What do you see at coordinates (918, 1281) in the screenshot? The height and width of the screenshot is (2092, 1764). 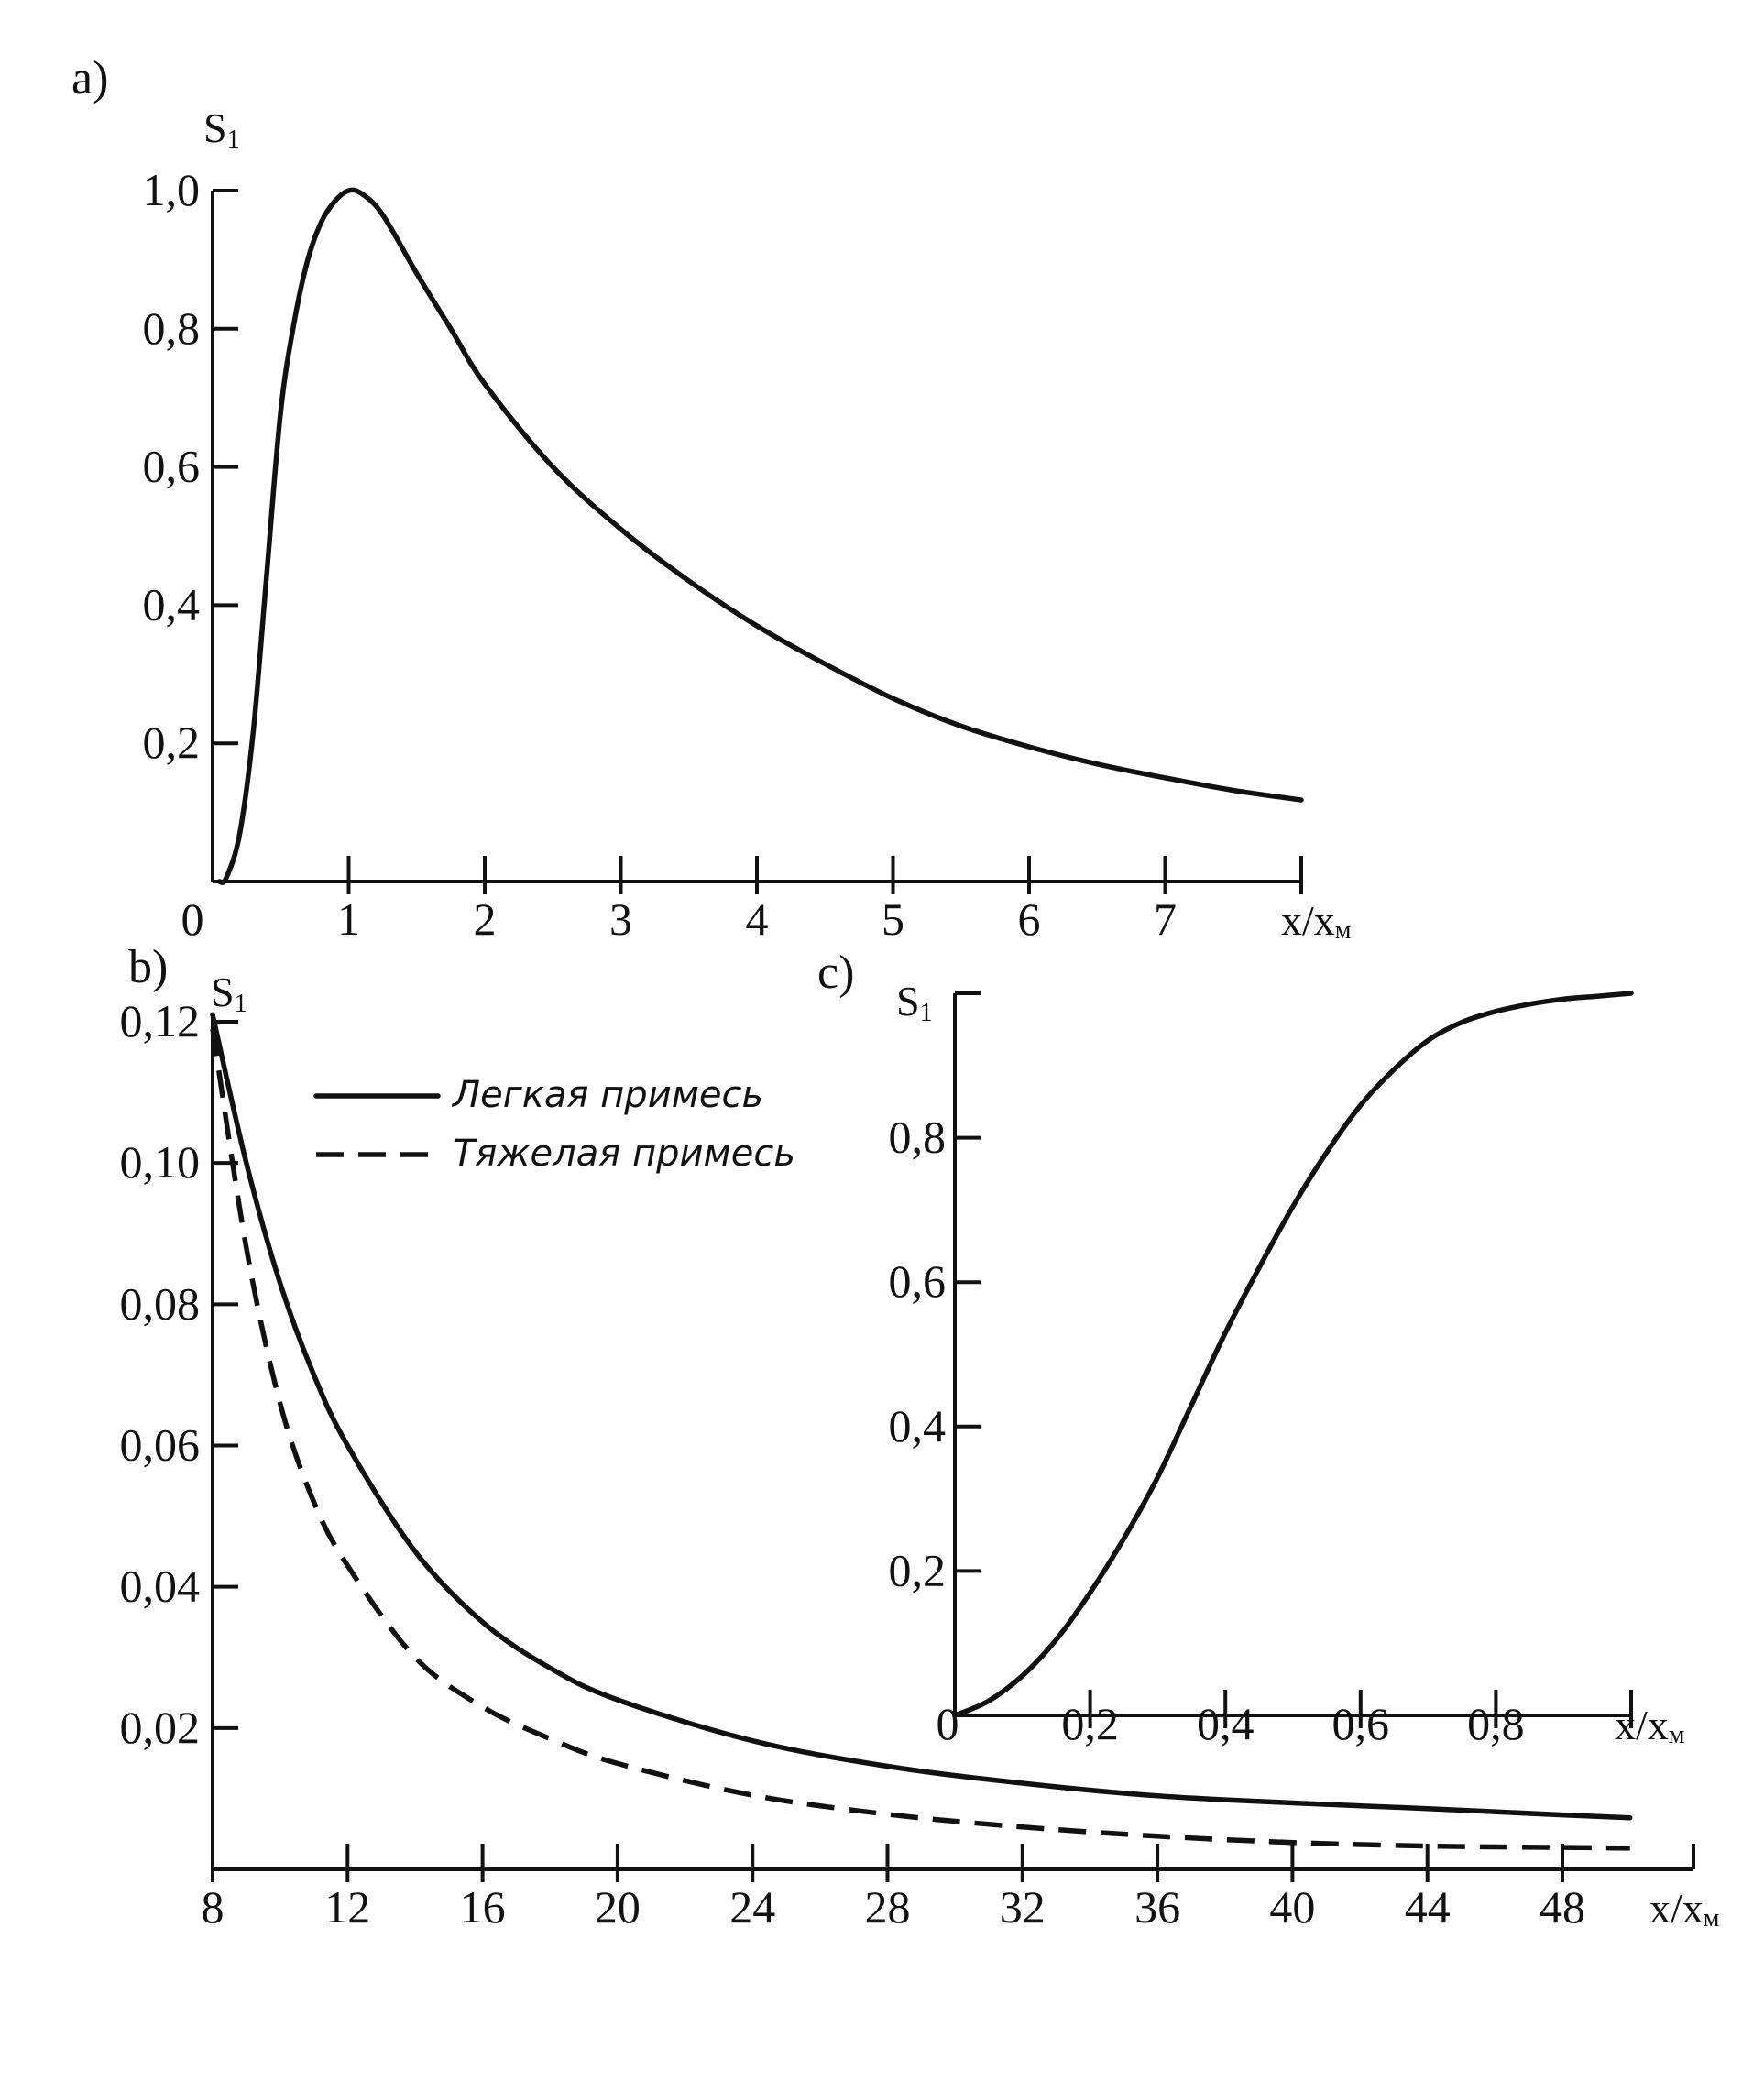 I see `y-tick-label-c: 0,6` at bounding box center [918, 1281].